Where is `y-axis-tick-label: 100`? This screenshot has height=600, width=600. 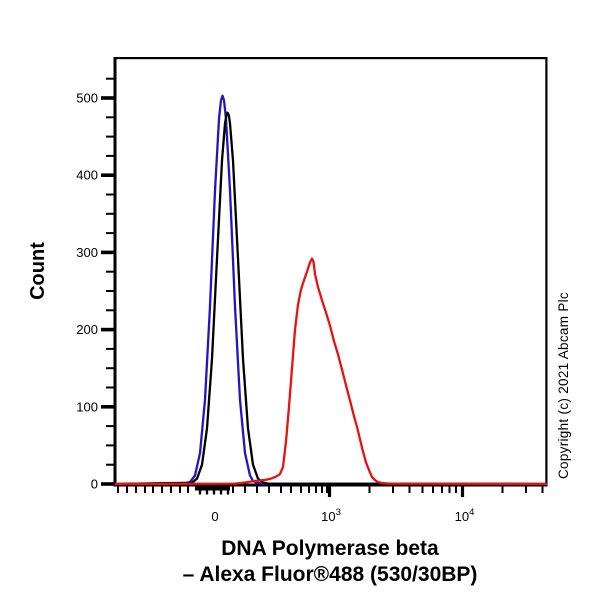 y-axis-tick-label: 100 is located at coordinates (87, 406).